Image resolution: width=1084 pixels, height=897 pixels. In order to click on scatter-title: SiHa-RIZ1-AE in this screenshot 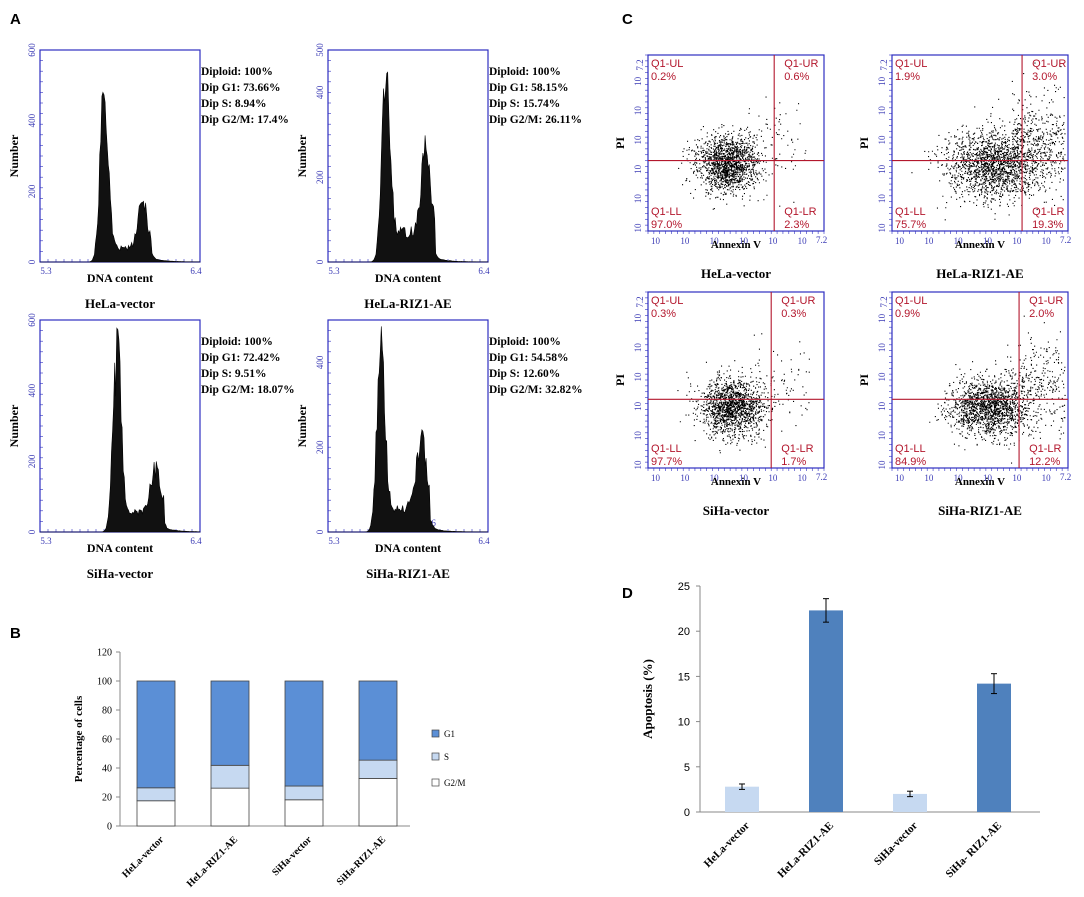, I will do `click(980, 510)`.